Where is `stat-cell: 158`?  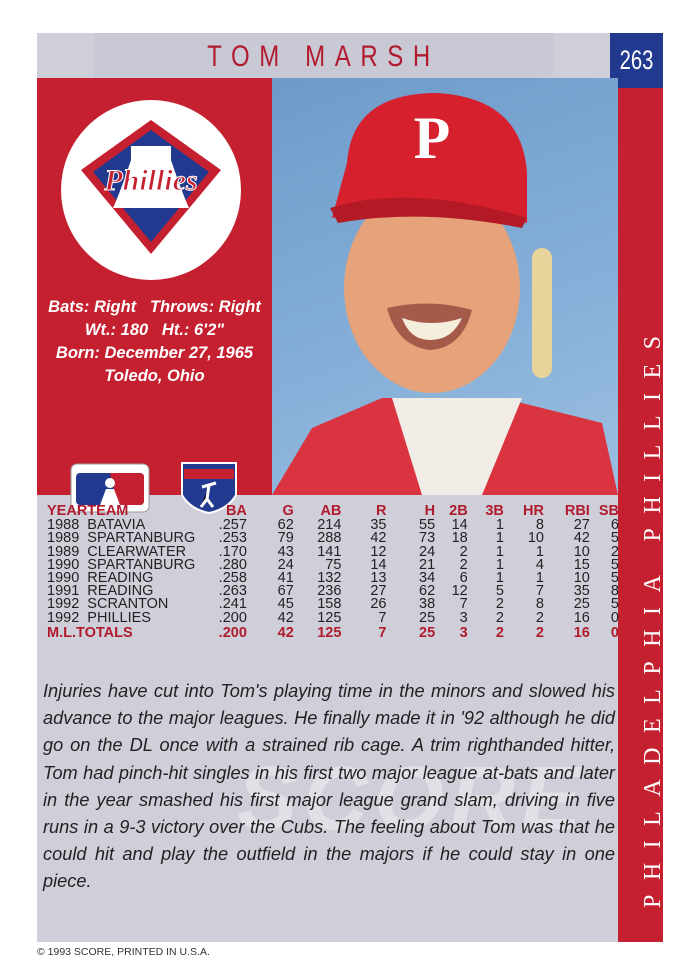 stat-cell: 158 is located at coordinates (329, 604).